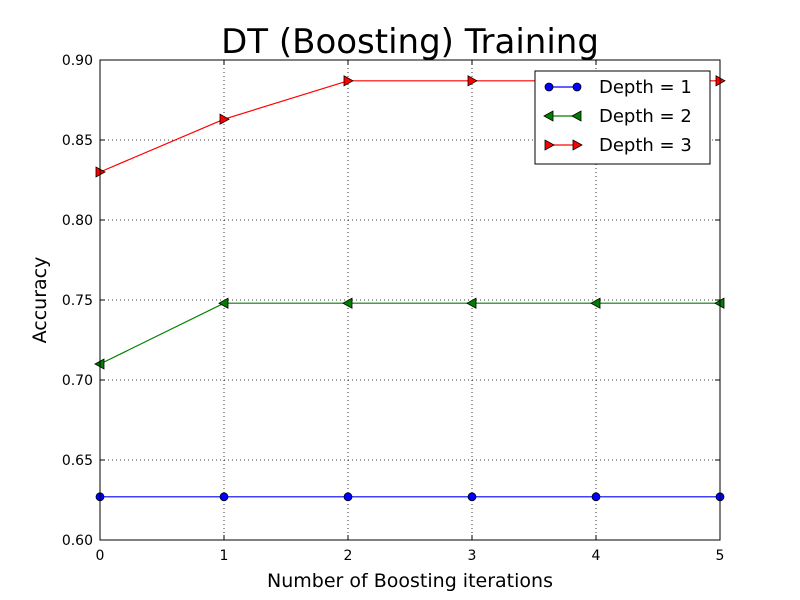  Describe the element at coordinates (40, 300) in the screenshot. I see `y-axis-title: Accuracy` at that location.